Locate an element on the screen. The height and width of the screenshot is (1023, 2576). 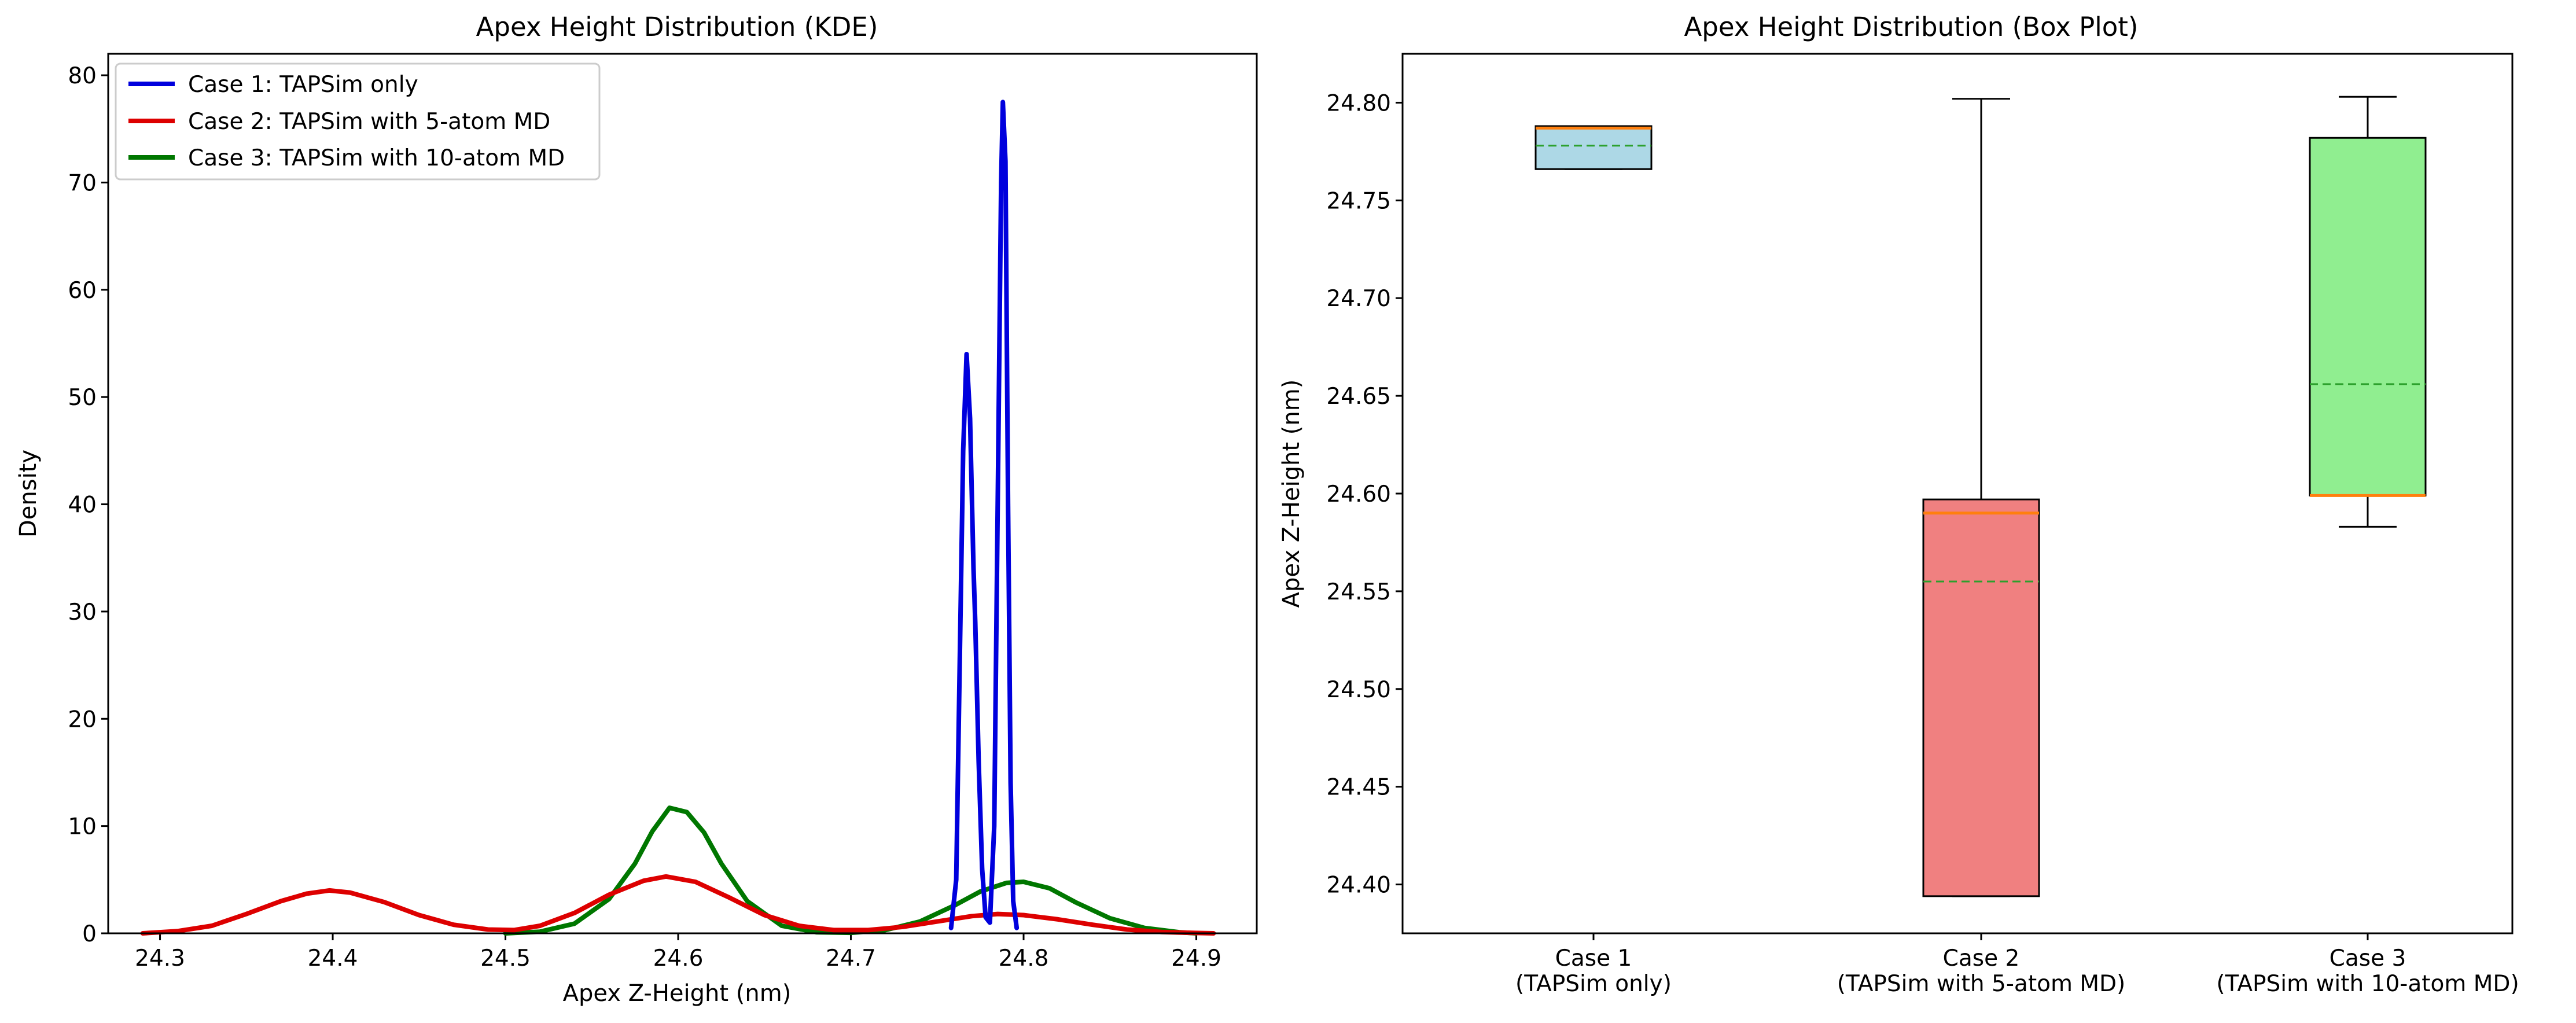
y-tick-label: 24.50 is located at coordinates (1358, 690).